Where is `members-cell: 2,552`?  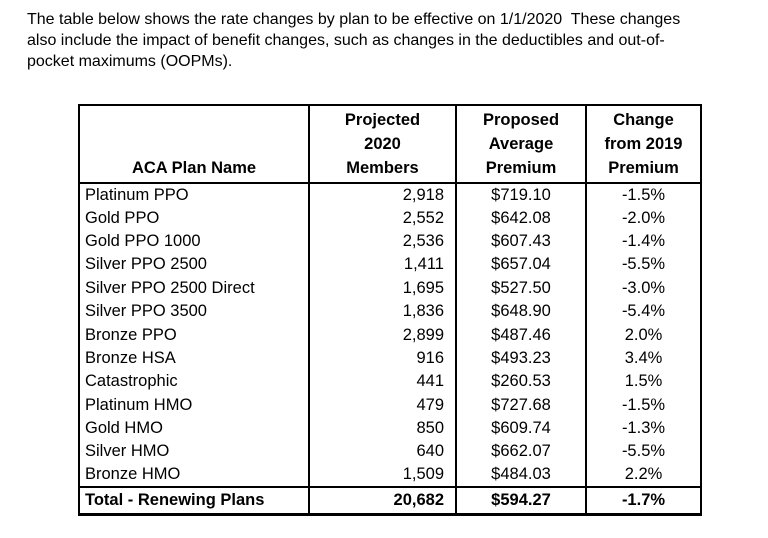 members-cell: 2,552 is located at coordinates (382, 218).